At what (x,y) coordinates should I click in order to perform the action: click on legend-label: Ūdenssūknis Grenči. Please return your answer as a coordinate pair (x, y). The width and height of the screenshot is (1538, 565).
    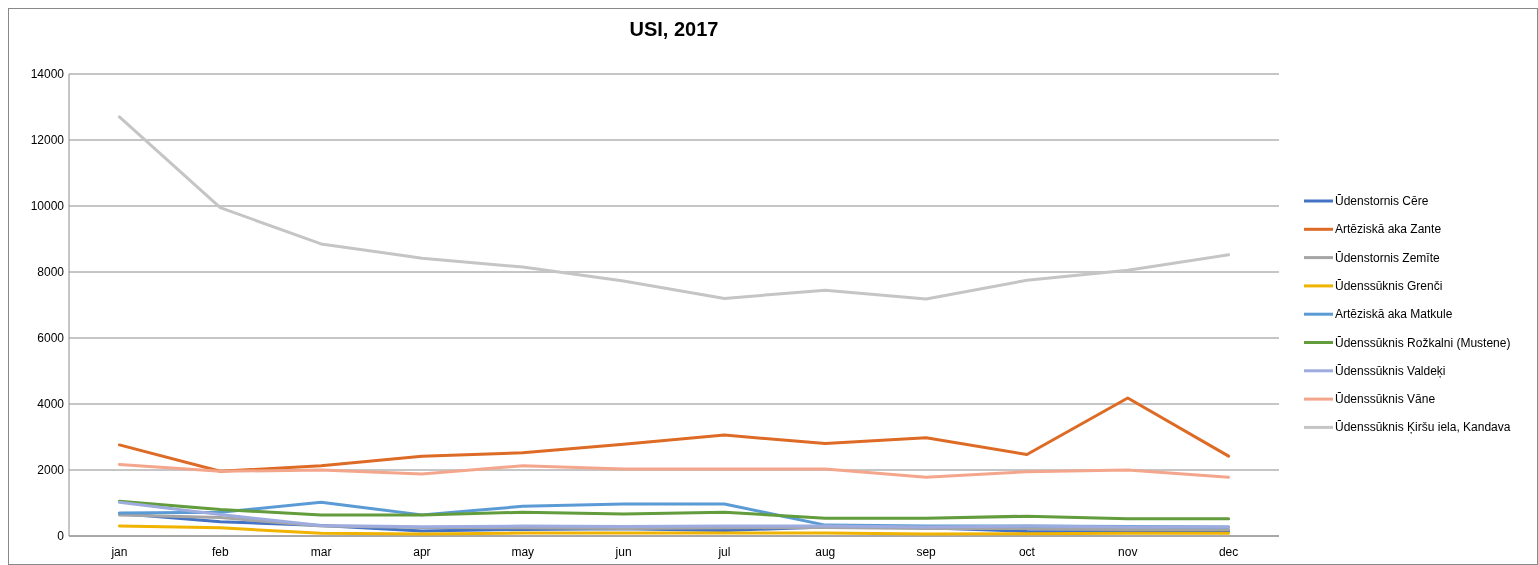
    Looking at the image, I should click on (1389, 285).